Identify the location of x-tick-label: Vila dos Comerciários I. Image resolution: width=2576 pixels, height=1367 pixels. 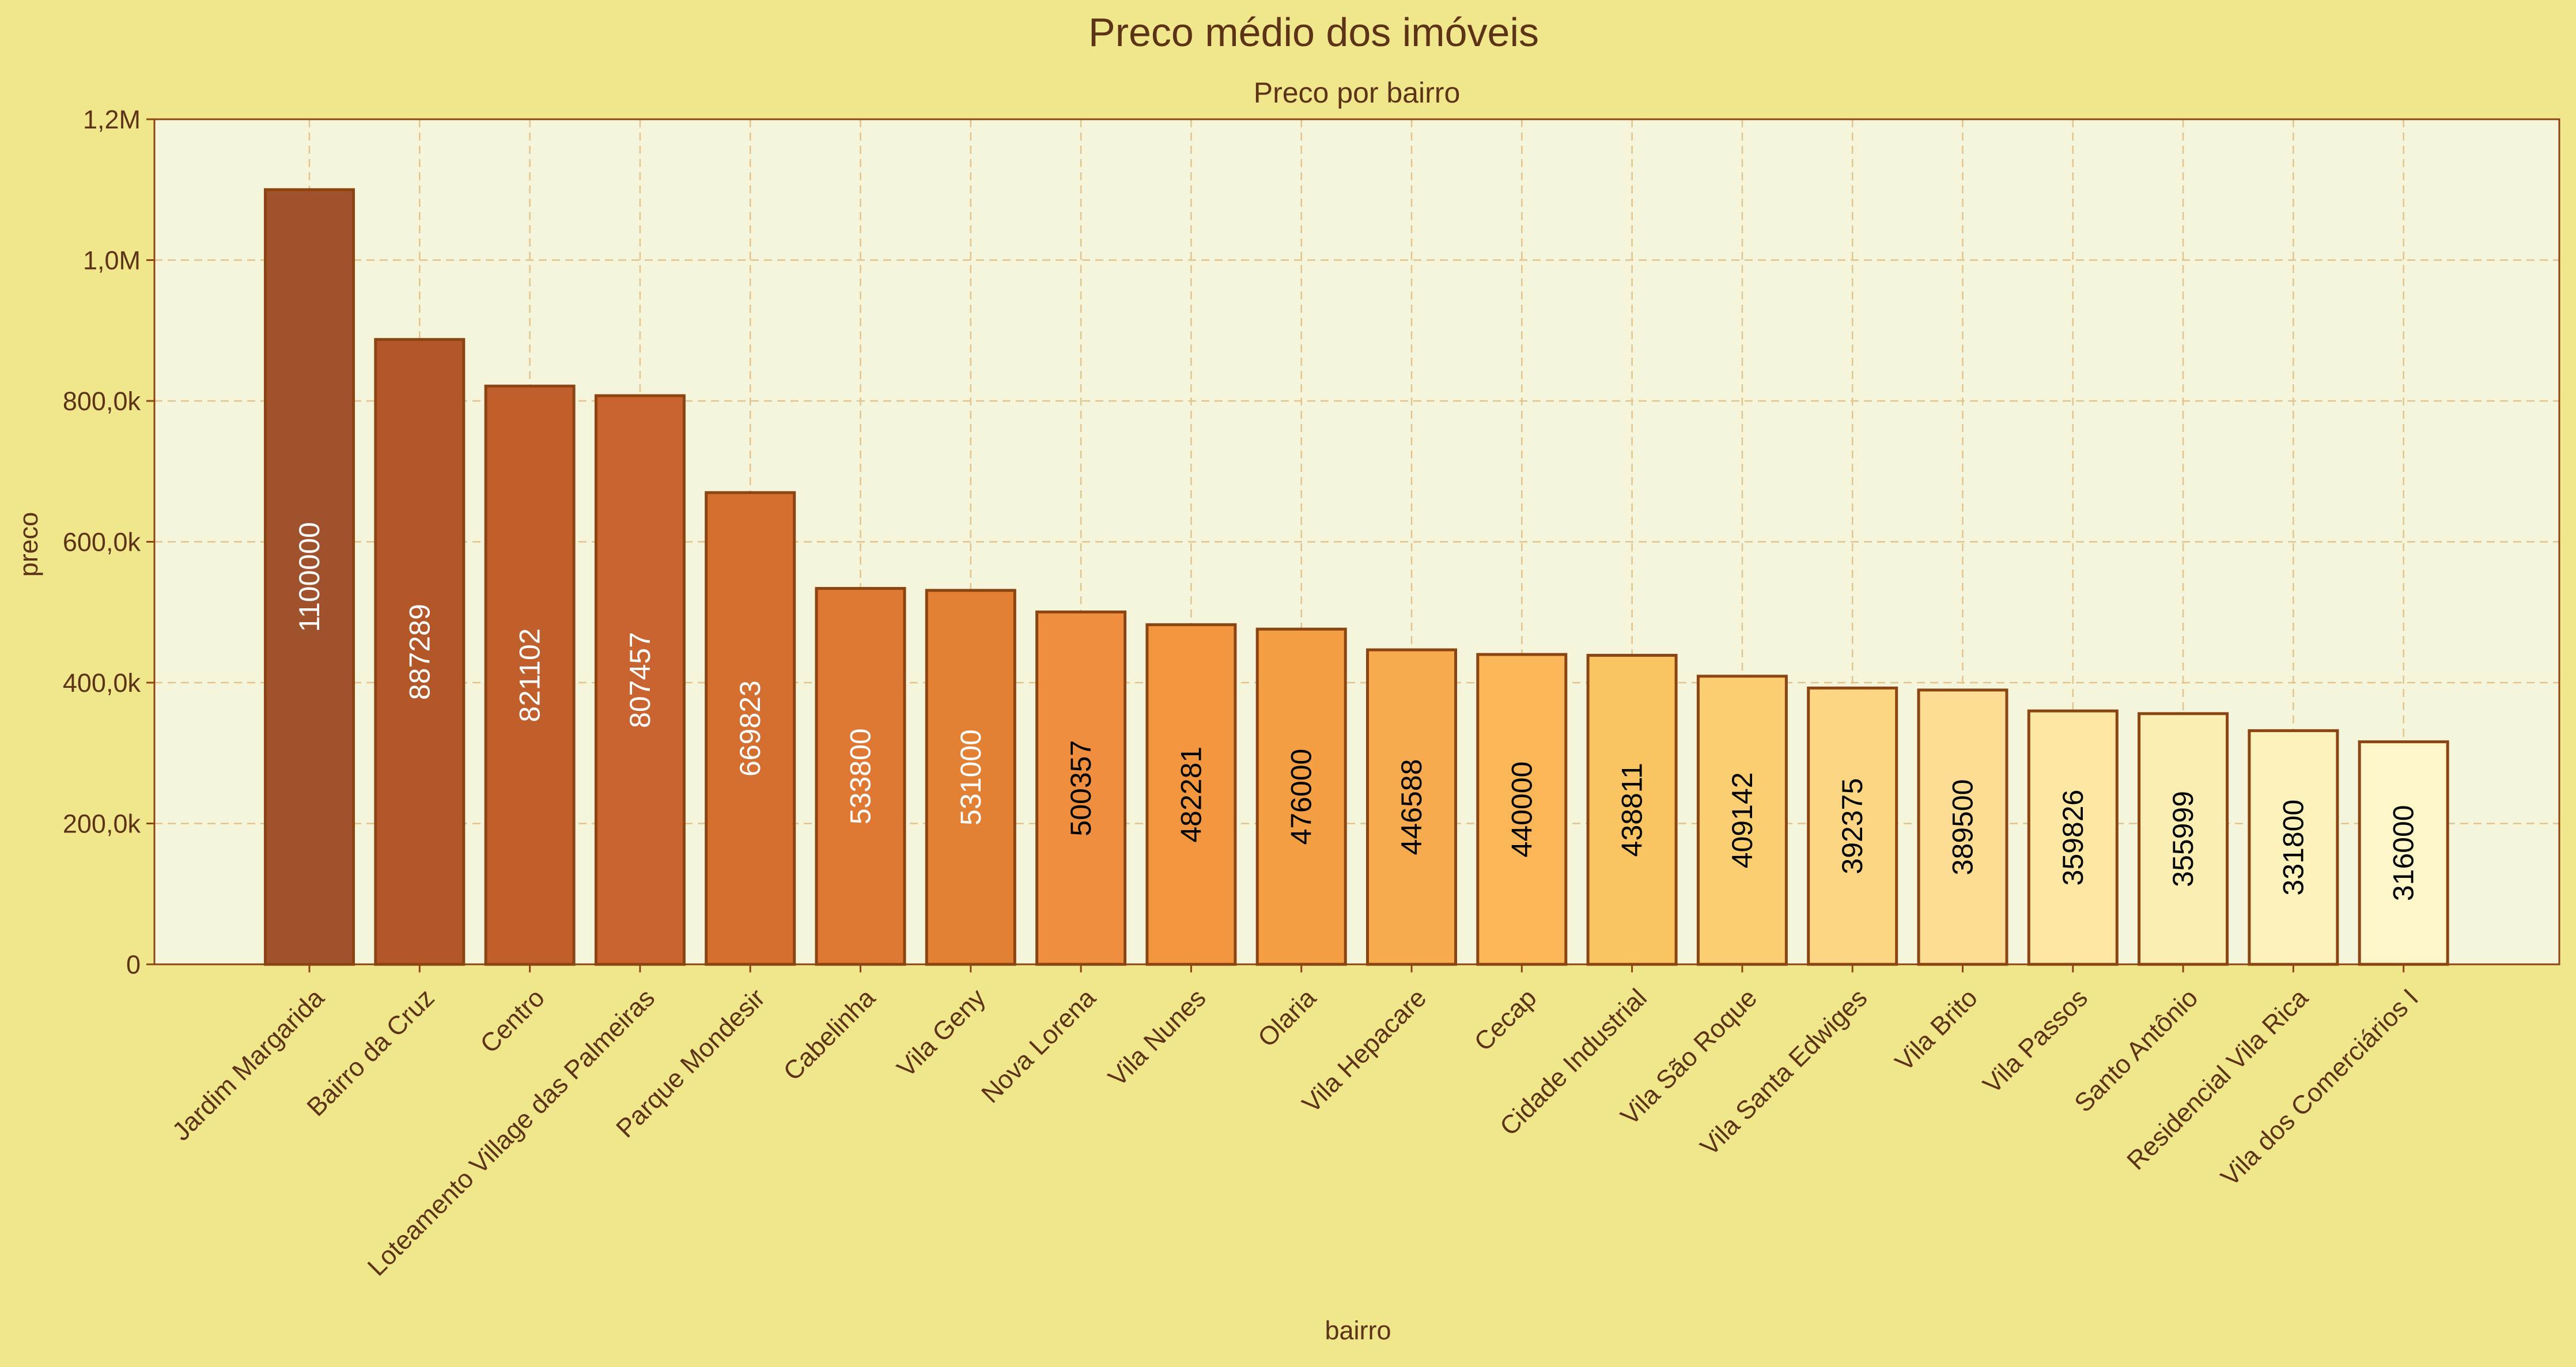
(2319, 1087).